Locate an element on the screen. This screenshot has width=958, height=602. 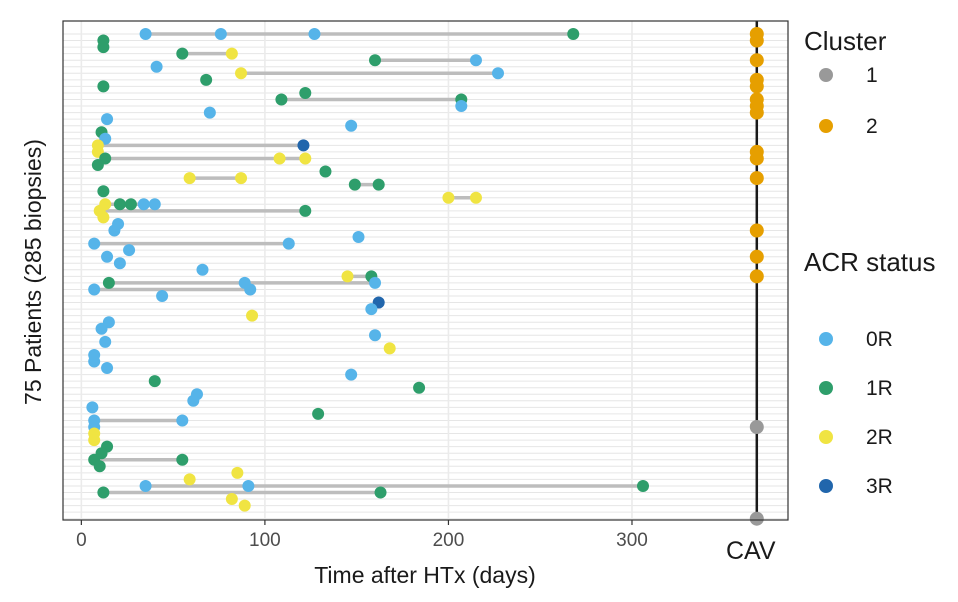
x-tick-label: 200 is located at coordinates (449, 540).